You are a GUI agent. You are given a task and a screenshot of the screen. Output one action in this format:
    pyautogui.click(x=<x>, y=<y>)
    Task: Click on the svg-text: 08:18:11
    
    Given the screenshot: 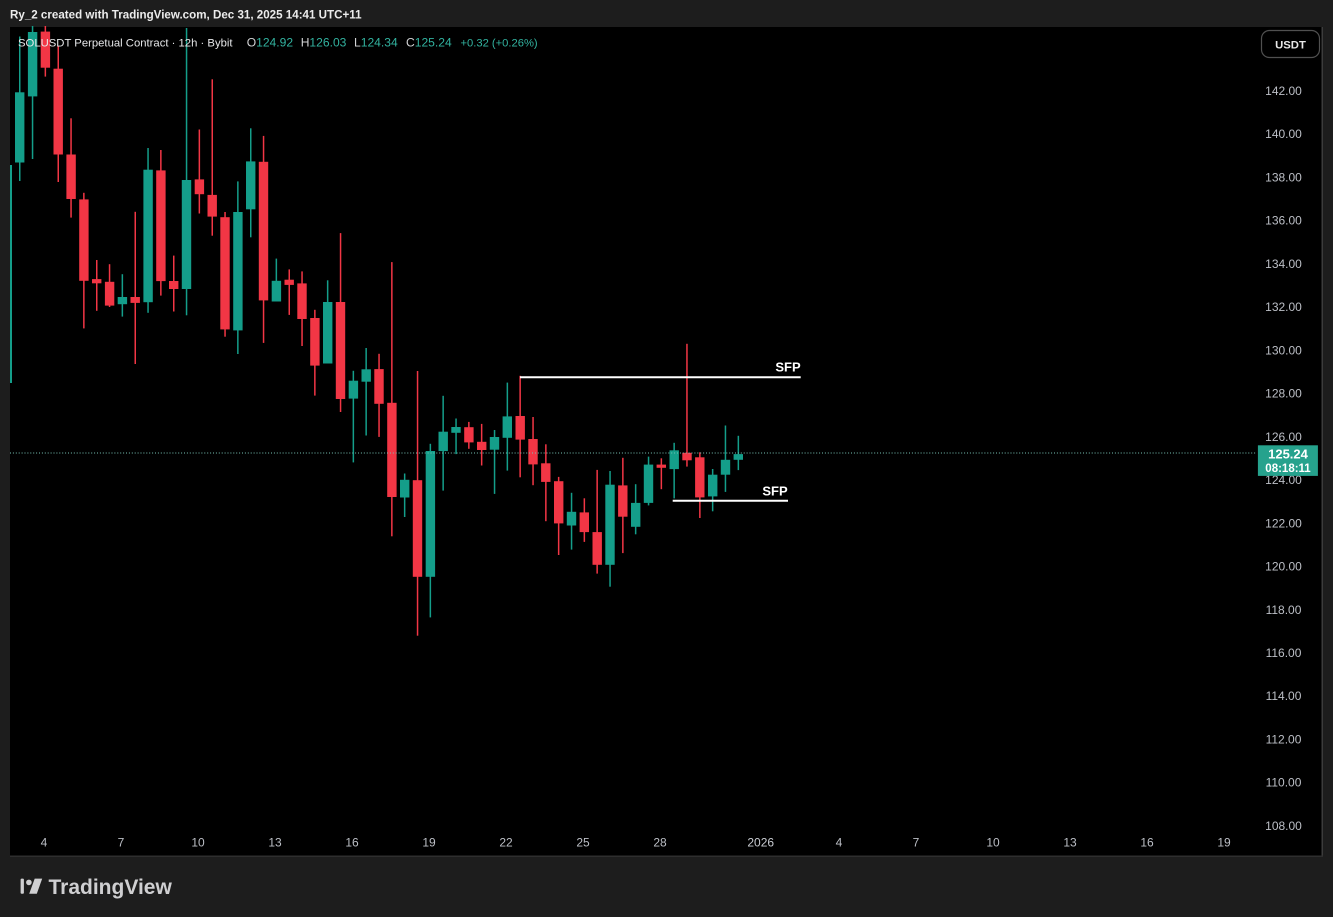 What is the action you would take?
    pyautogui.click(x=1288, y=469)
    